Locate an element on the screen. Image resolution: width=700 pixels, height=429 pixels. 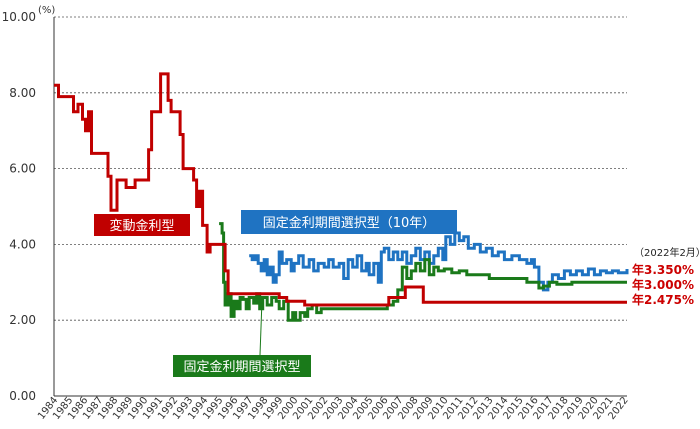
y-tick-label: 10.00 is located at coordinates (19, 17).